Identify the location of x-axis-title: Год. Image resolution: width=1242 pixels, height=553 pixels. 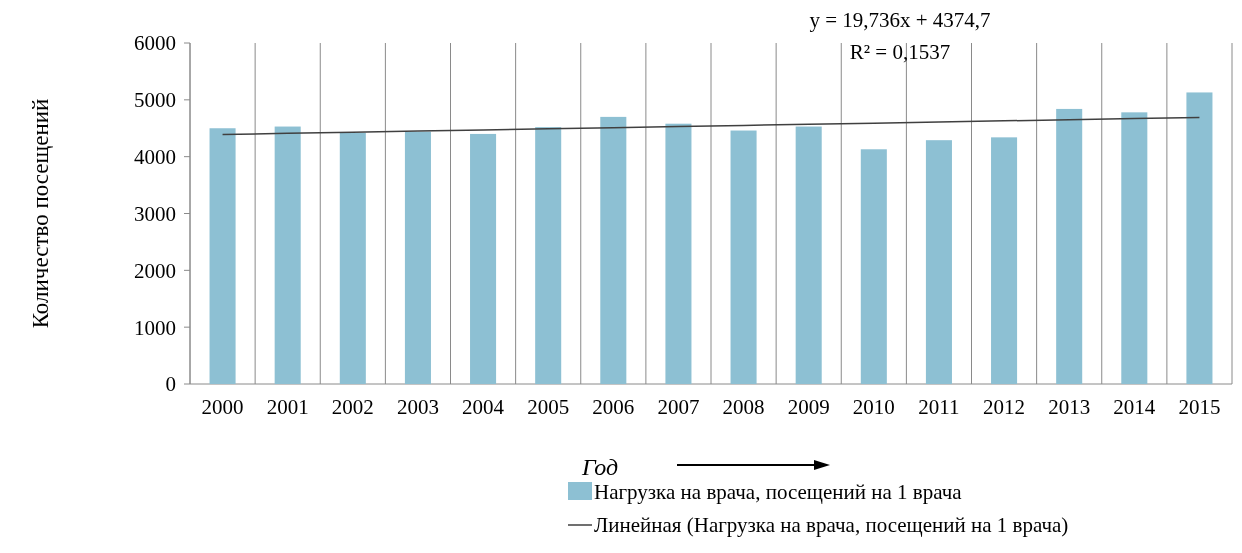
(599, 467).